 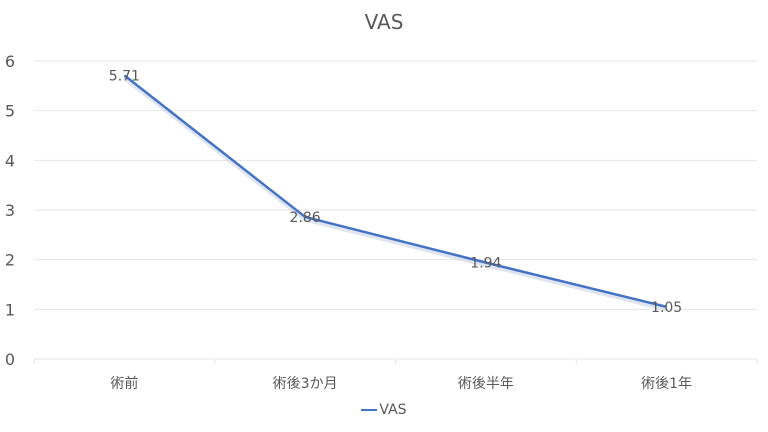 What do you see at coordinates (10, 61) in the screenshot?
I see `y-tick-label: 6` at bounding box center [10, 61].